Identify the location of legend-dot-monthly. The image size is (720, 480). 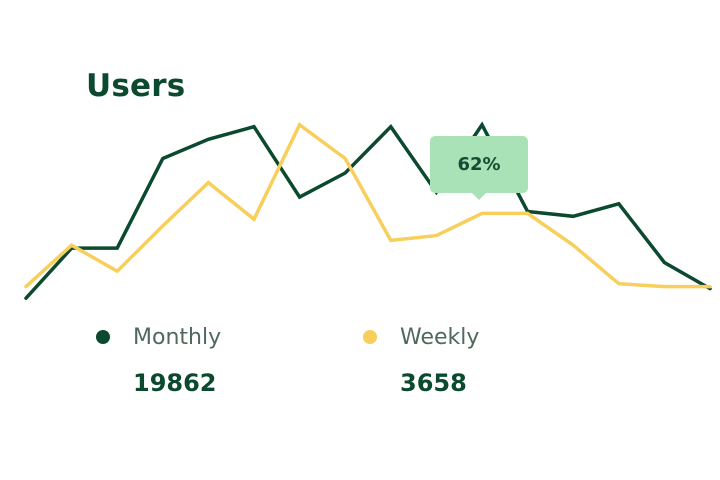
(103, 337).